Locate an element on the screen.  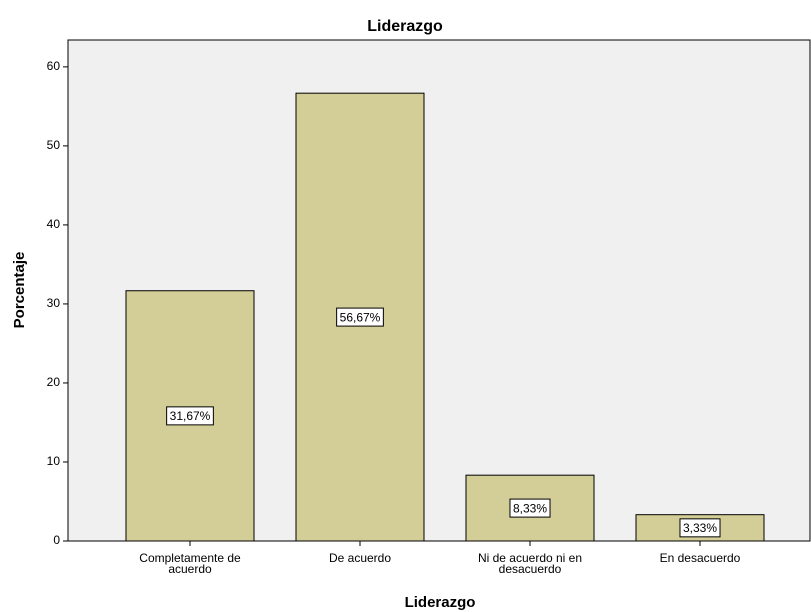
y-tick-label: 50 is located at coordinates (54, 145).